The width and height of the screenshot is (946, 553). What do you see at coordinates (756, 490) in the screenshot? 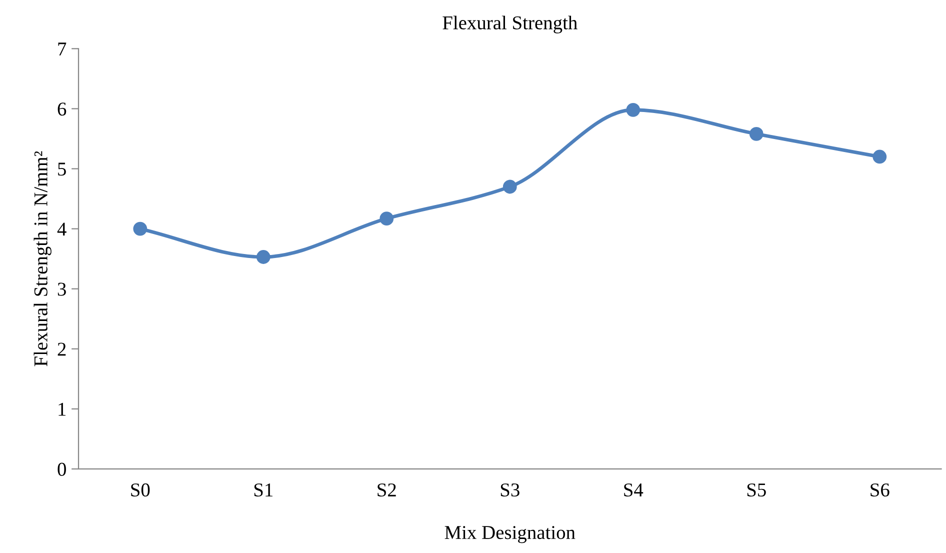
I see `x-tick-label: S5` at bounding box center [756, 490].